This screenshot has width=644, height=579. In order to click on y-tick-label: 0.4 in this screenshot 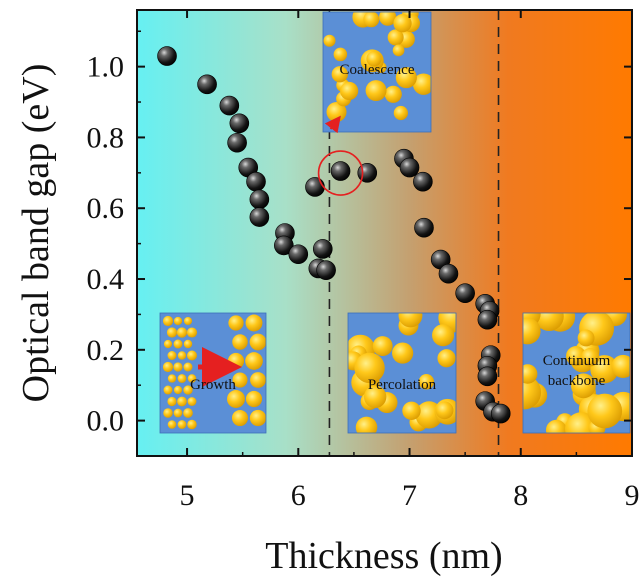, I will do `click(106, 279)`.